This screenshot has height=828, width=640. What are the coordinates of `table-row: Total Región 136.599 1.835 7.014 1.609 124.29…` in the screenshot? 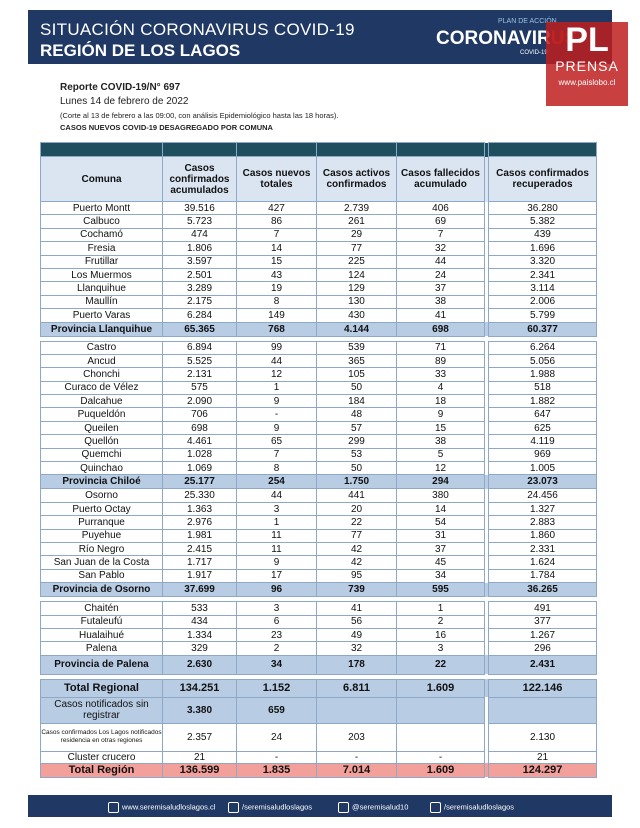 It's located at (318, 770).